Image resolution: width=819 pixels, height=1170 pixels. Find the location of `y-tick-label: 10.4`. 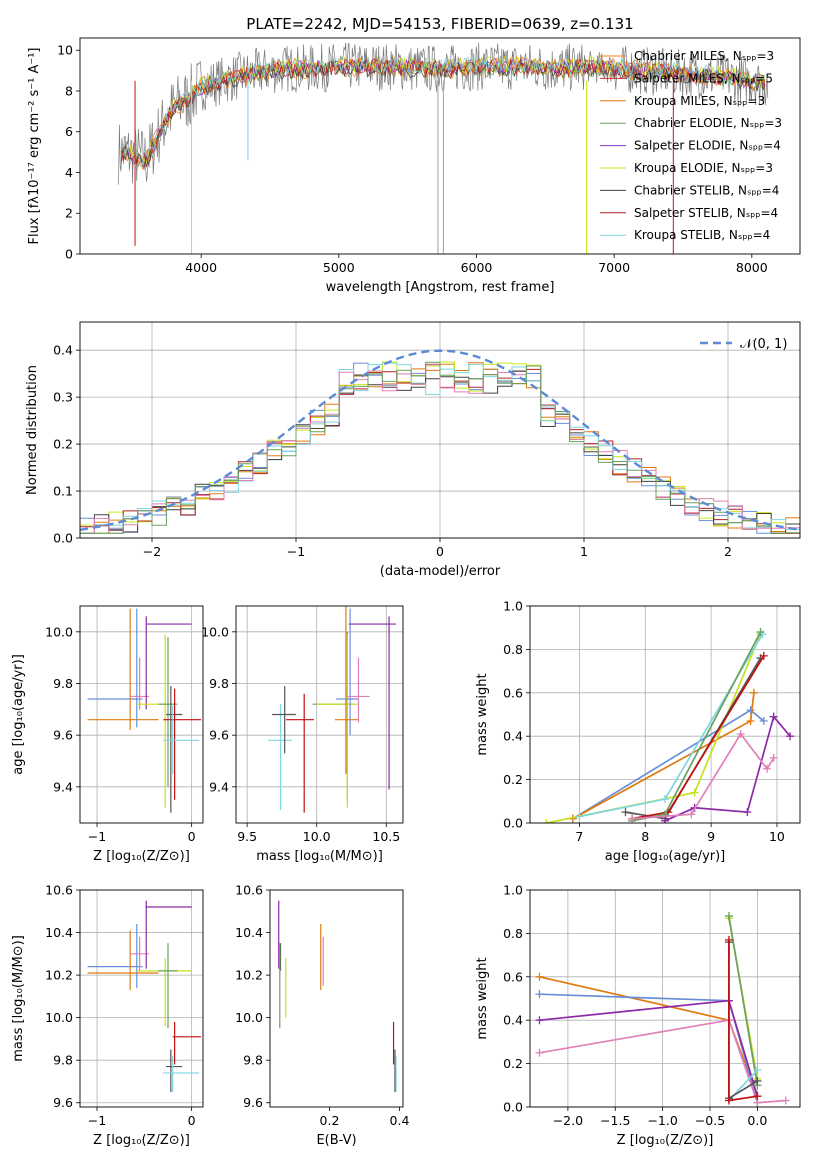

y-tick-label: 10.4 is located at coordinates (249, 932).